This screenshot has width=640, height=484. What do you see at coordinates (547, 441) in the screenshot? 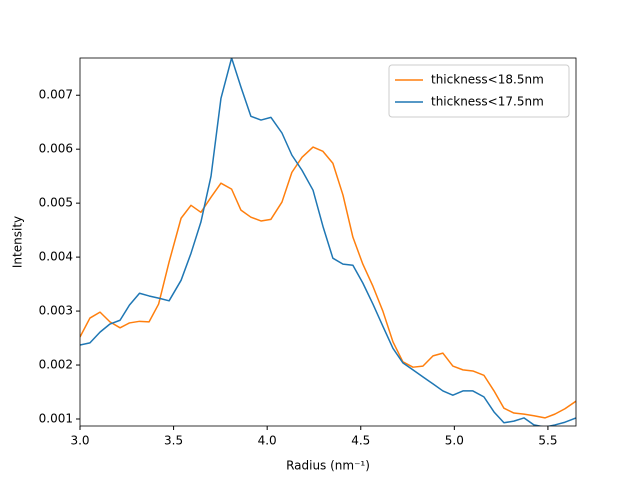
I see `x-tick-label: 5.5` at bounding box center [547, 441].